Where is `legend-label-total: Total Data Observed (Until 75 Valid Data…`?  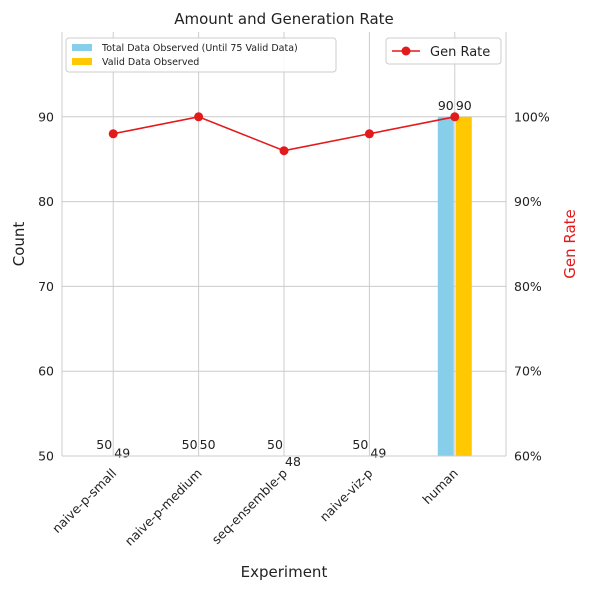 legend-label-total: Total Data Observed (Until 75 Valid Data… is located at coordinates (199, 48).